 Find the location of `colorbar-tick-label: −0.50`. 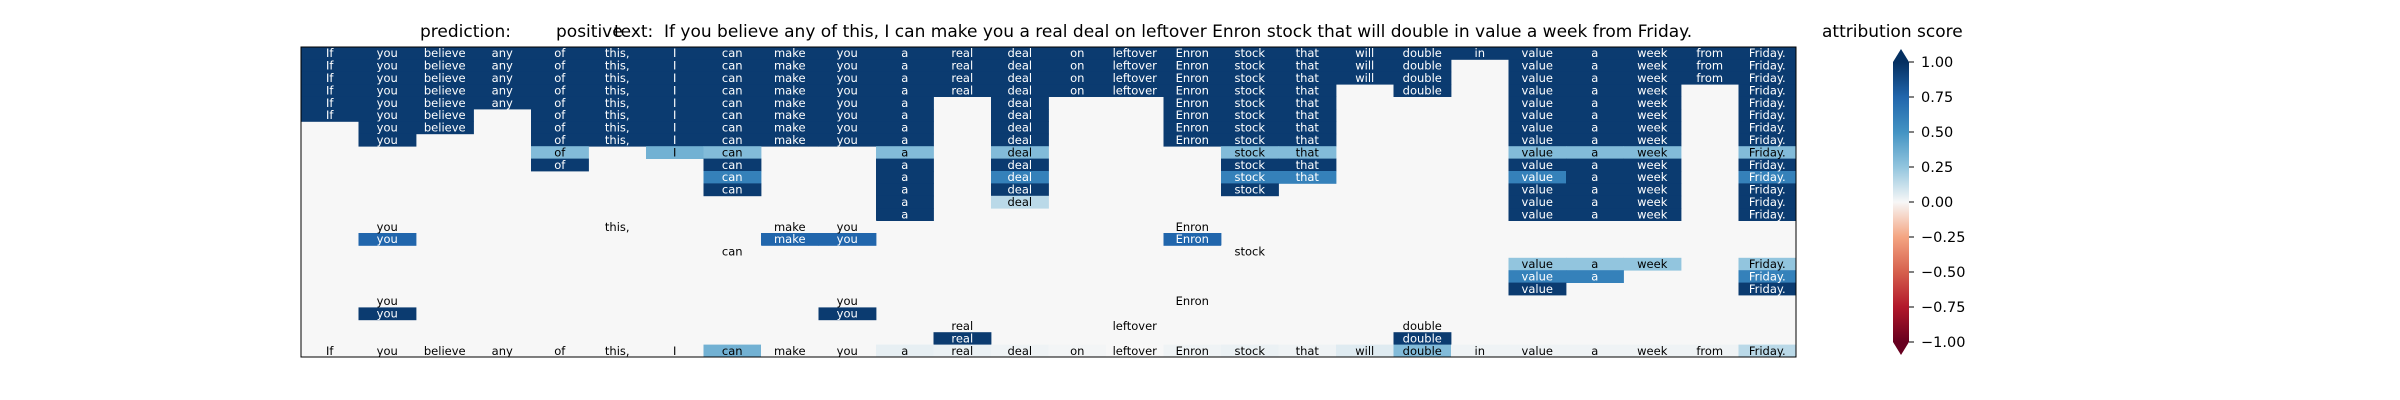

colorbar-tick-label: −0.50 is located at coordinates (1943, 273).